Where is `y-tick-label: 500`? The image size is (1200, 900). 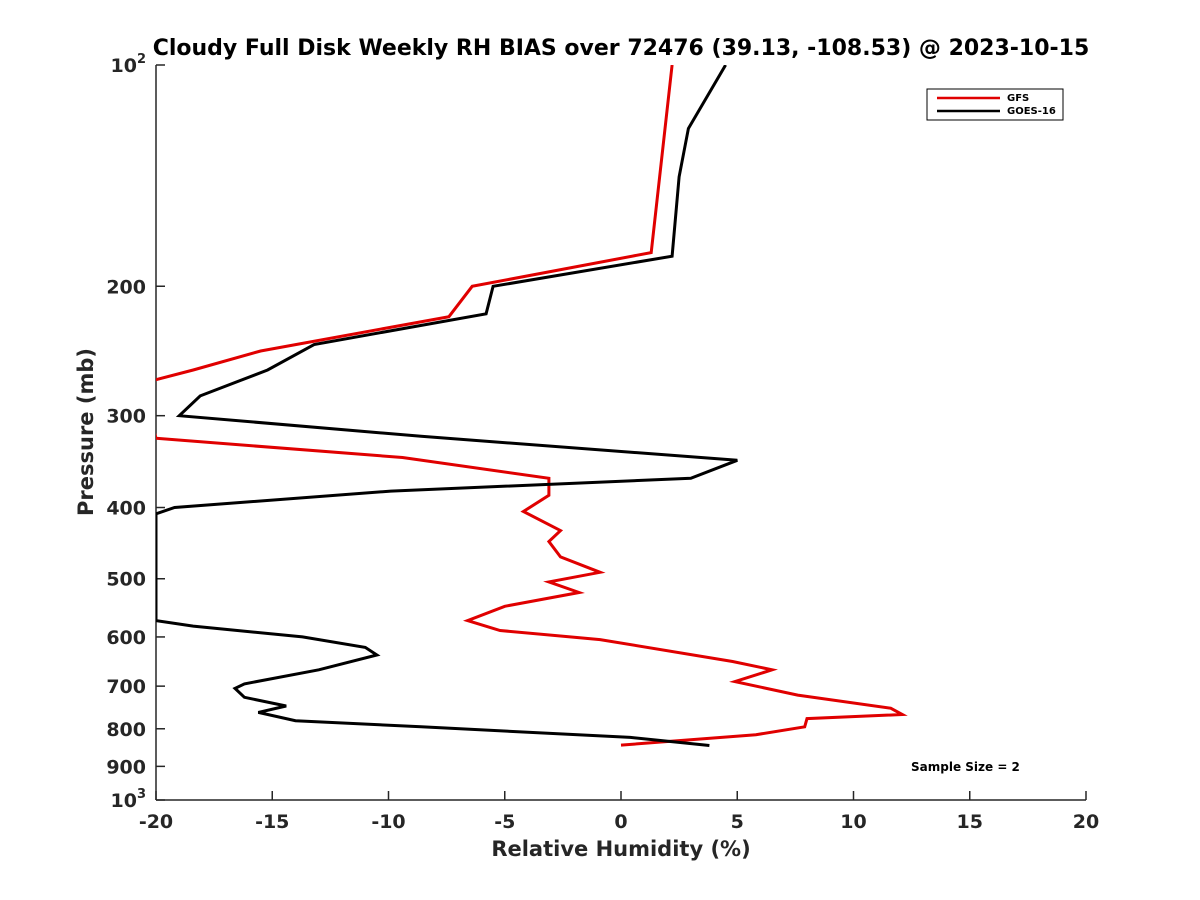
y-tick-label: 500 is located at coordinates (126, 580).